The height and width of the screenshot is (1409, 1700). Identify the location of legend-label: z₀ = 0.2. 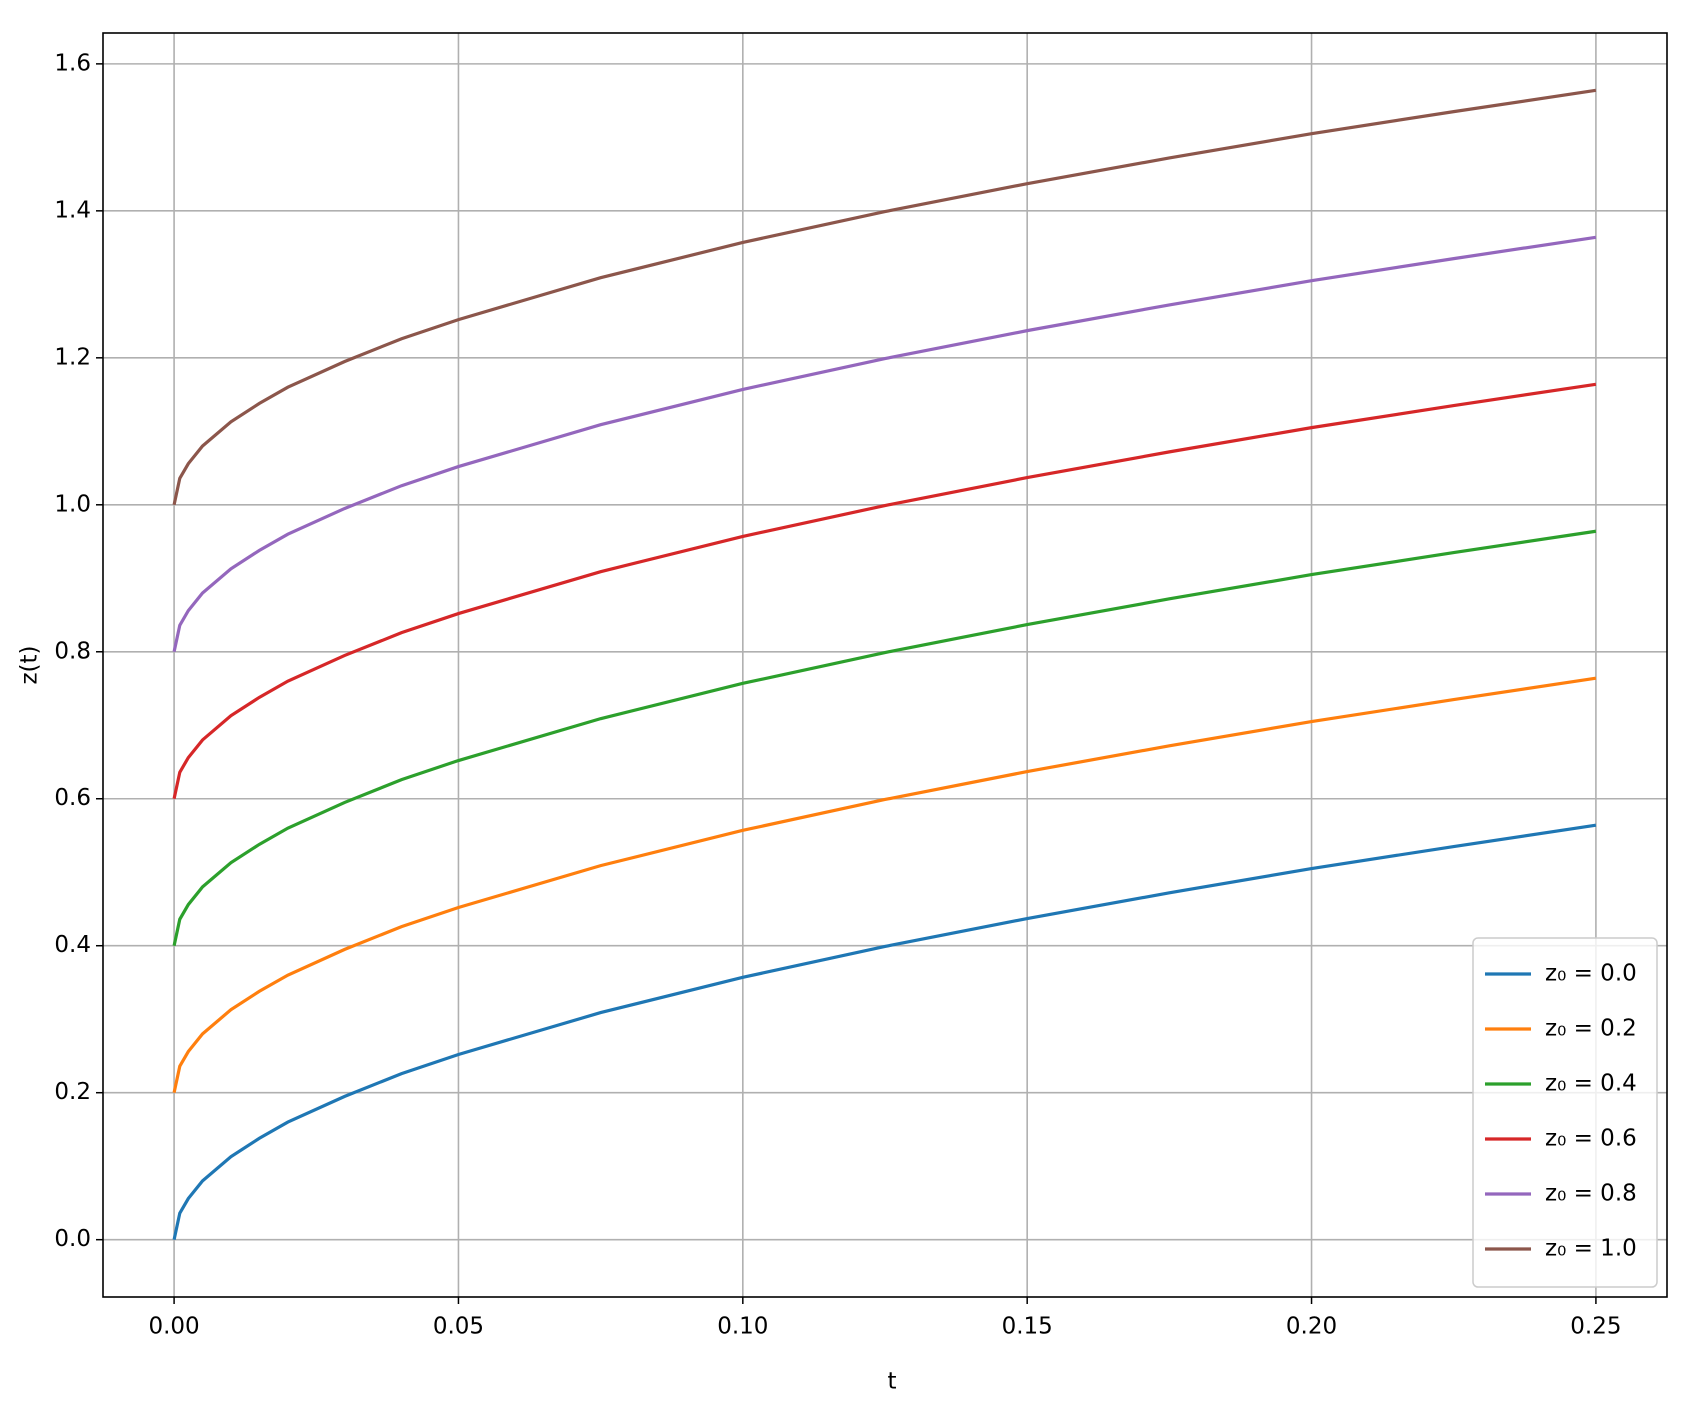
(1591, 1029).